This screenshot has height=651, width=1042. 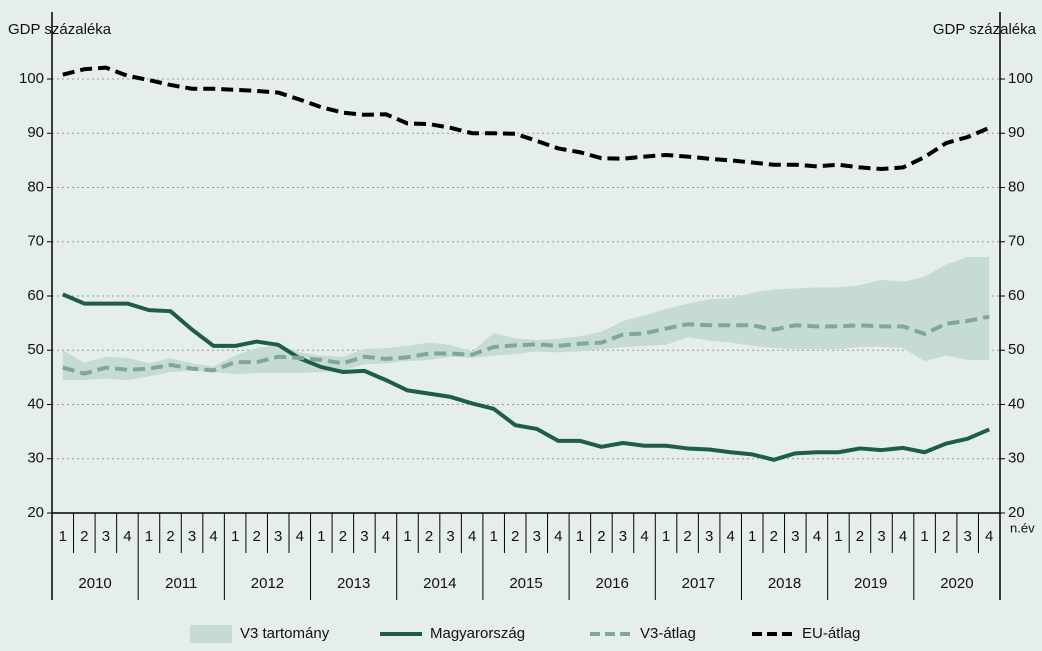 What do you see at coordinates (1016, 132) in the screenshot?
I see `y2-tick-label: 90` at bounding box center [1016, 132].